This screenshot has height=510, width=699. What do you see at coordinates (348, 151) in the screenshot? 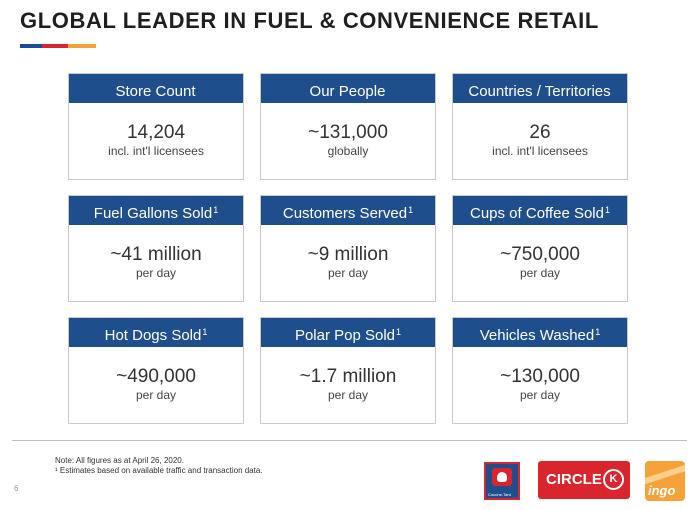
I see `stat-card-sublabel: globally` at bounding box center [348, 151].